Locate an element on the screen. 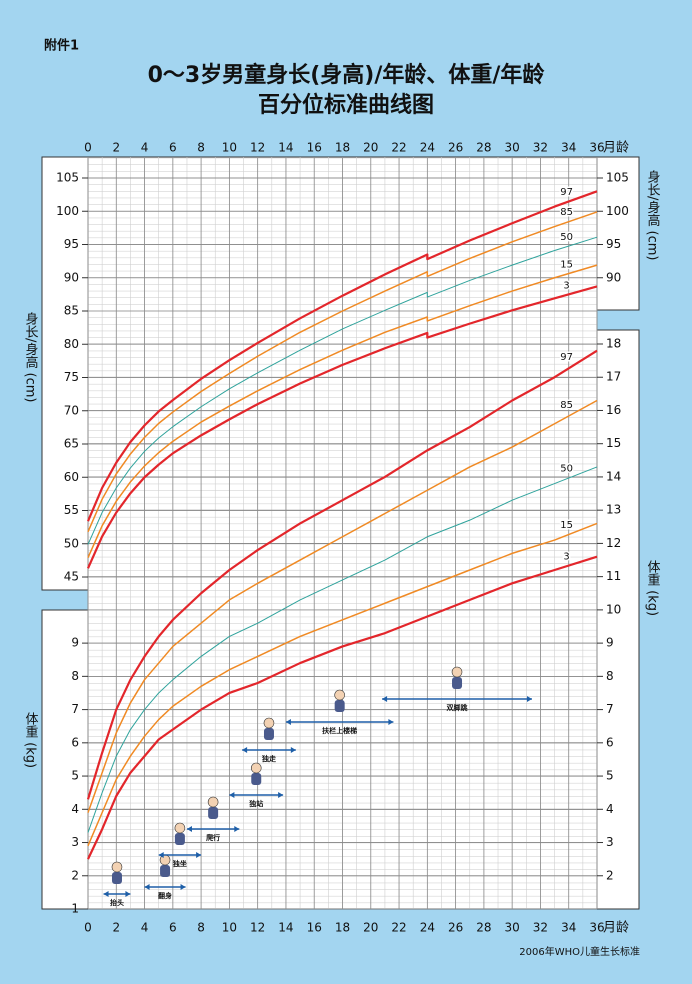 The image size is (692, 984). y-axis-label: 身长/身高 (cm) is located at coordinates (31, 356).